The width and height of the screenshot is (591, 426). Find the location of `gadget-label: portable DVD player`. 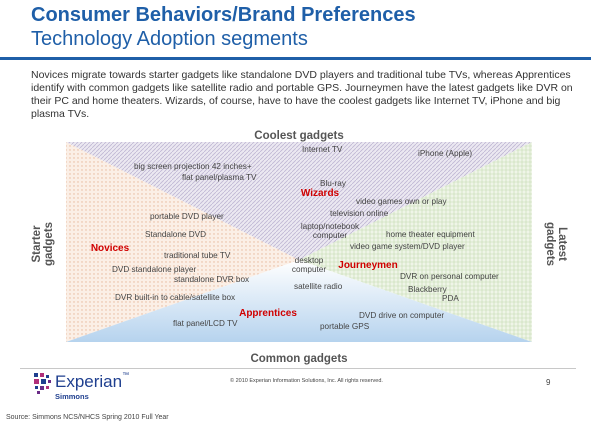

gadget-label: portable DVD player is located at coordinates (187, 216).